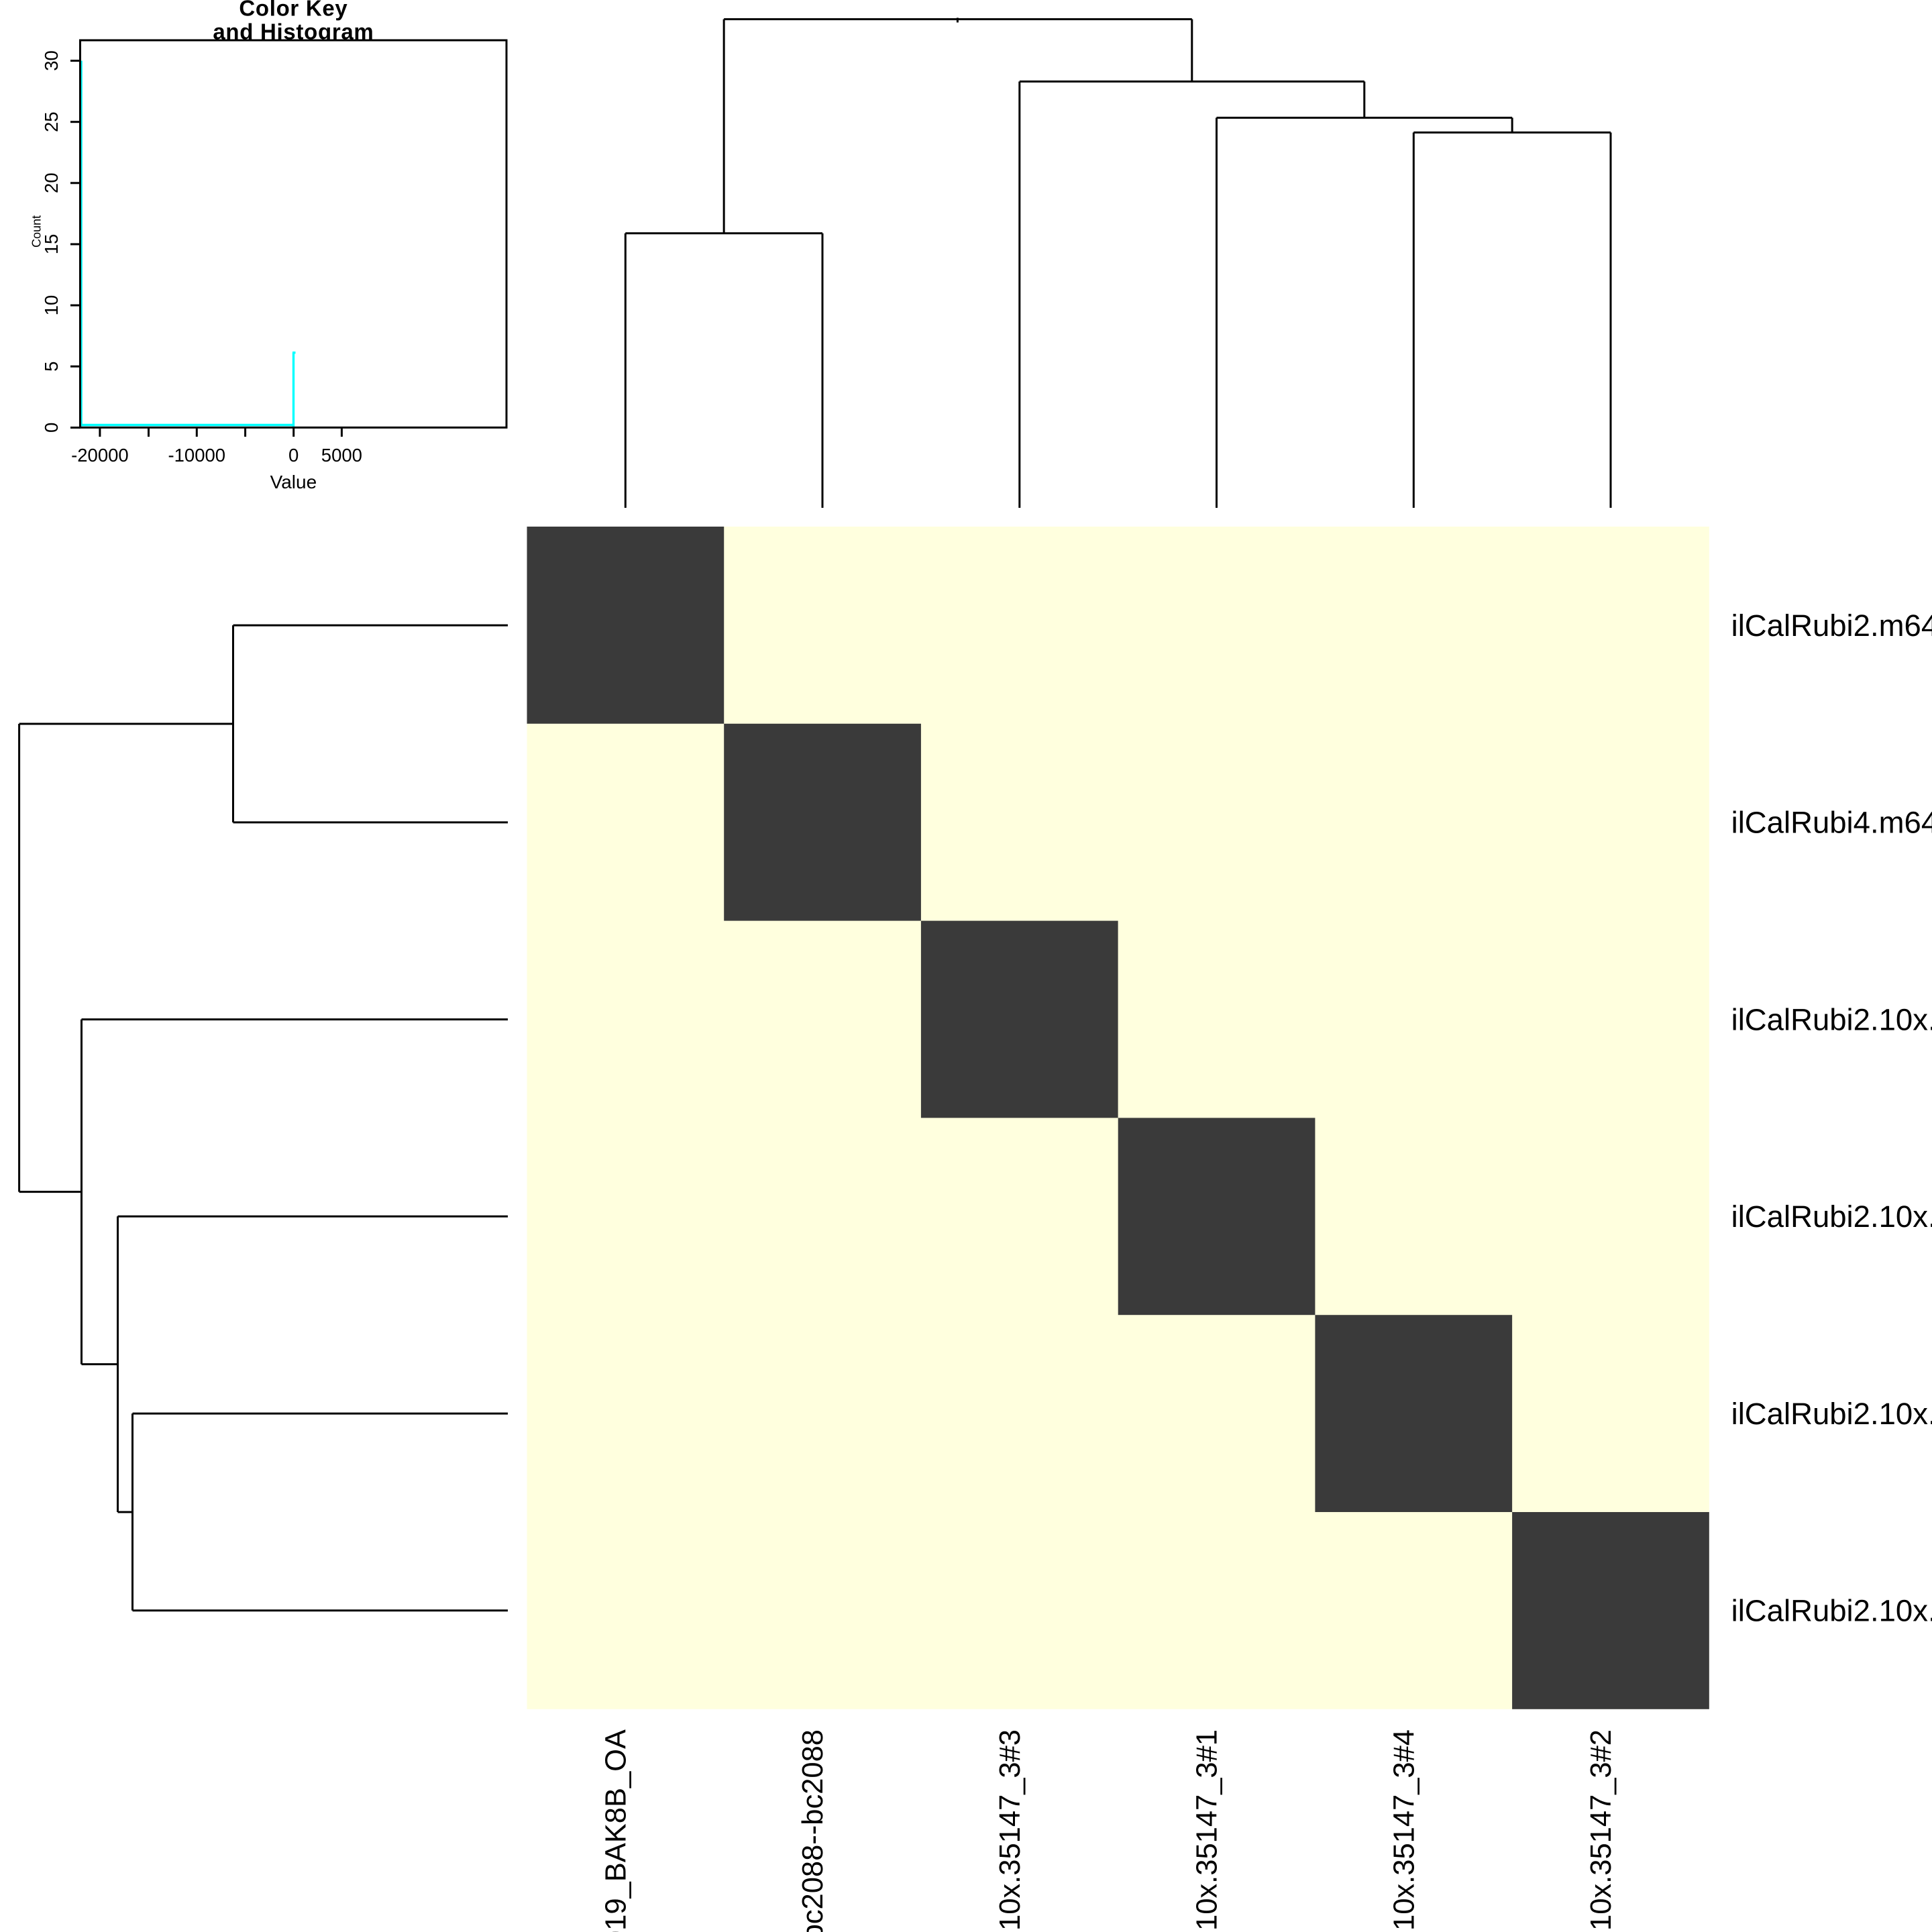 Image resolution: width=1932 pixels, height=1932 pixels. What do you see at coordinates (51, 305) in the screenshot?
I see `svg-text: 10` at bounding box center [51, 305].